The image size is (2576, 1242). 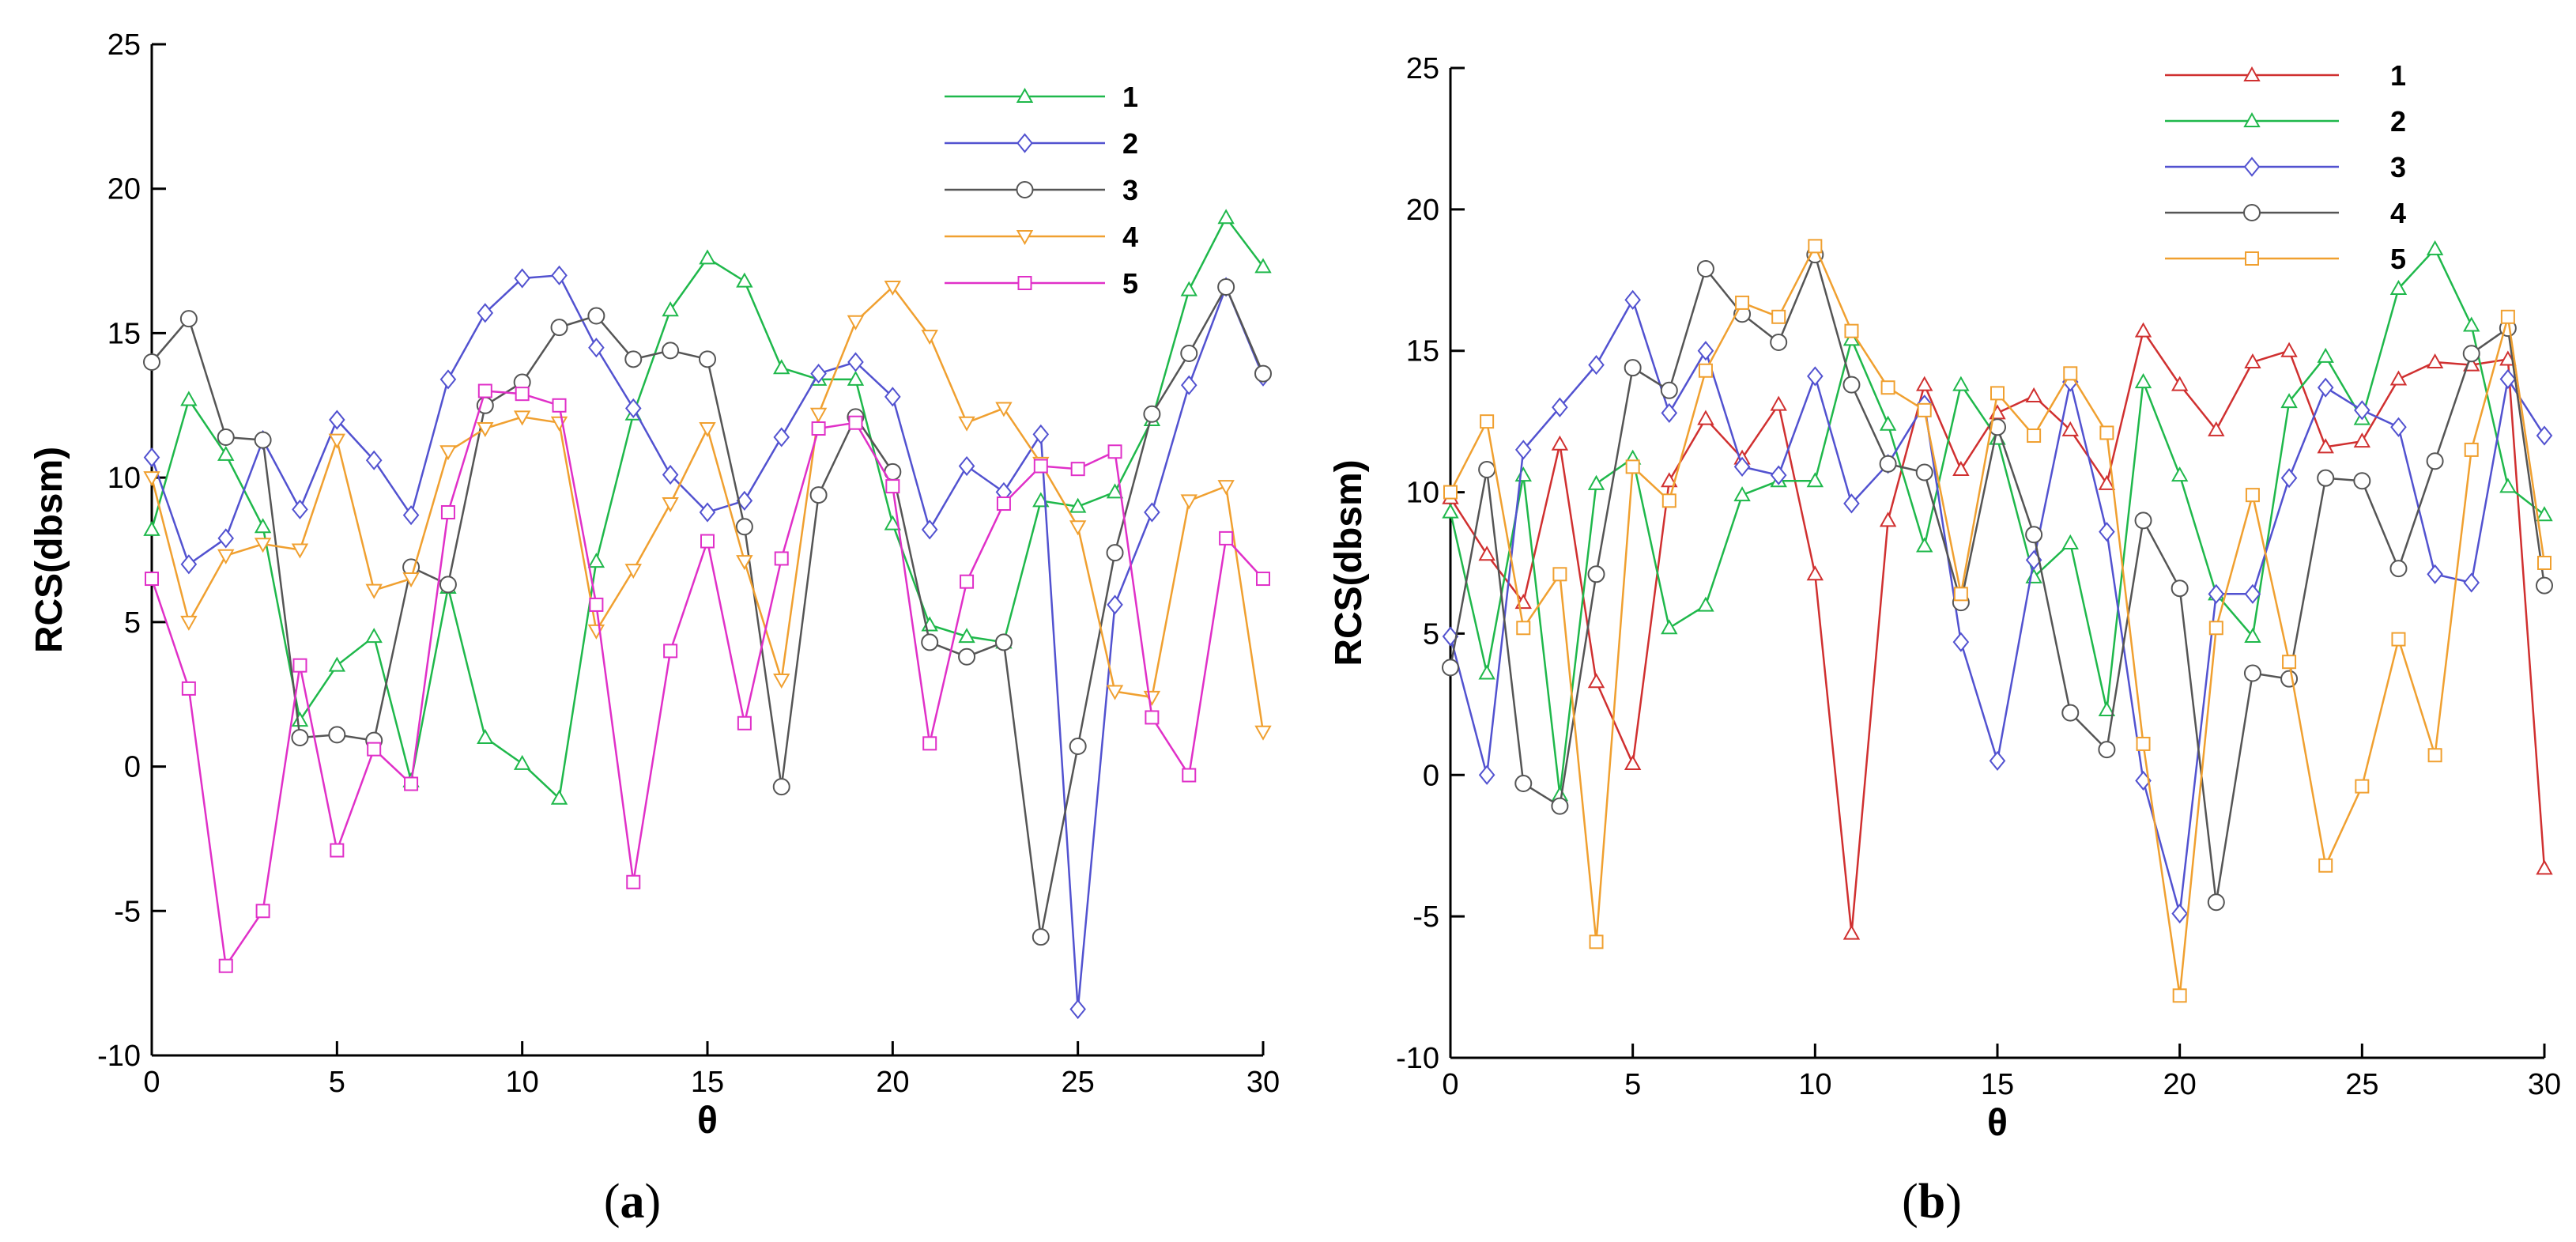 I want to click on x-axis-label: θ, so click(x=1997, y=1123).